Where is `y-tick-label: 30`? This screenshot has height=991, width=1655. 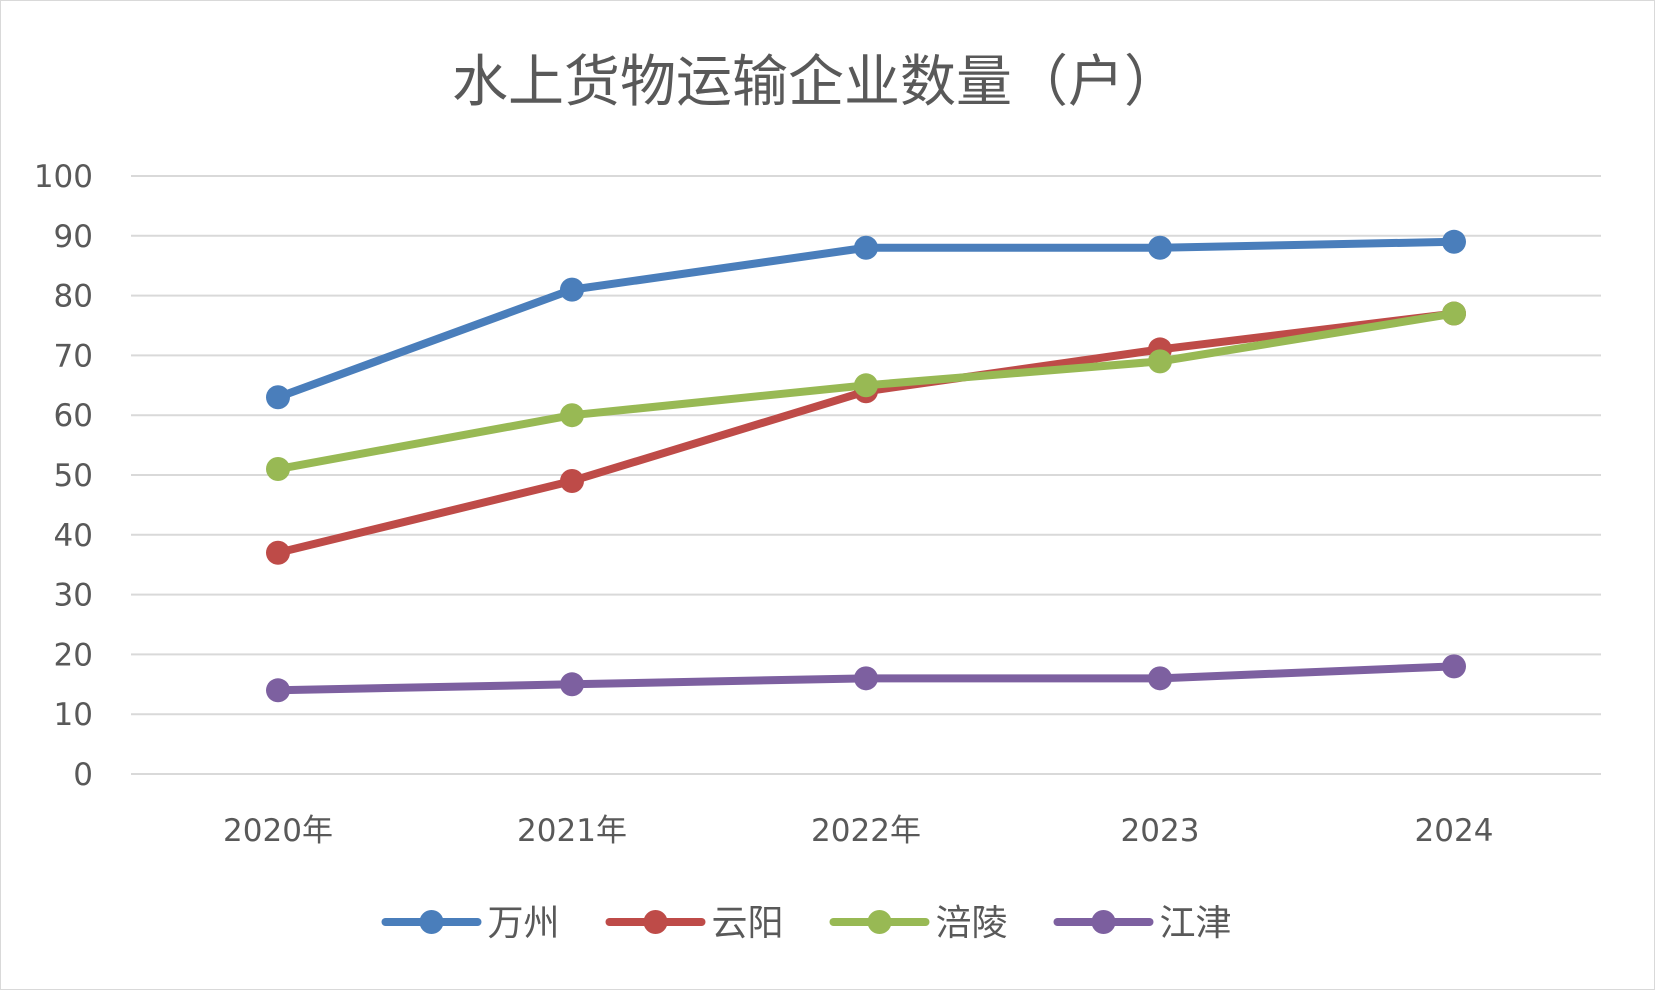
y-tick-label: 30 is located at coordinates (73, 596).